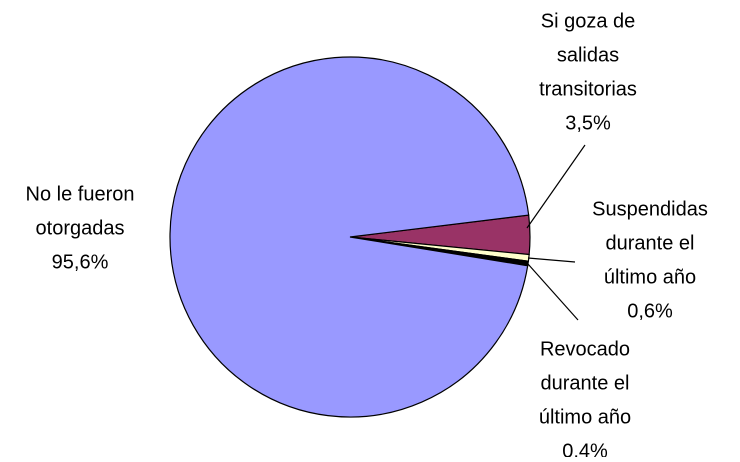 The width and height of the screenshot is (740, 462). Describe the element at coordinates (80, 262) in the screenshot. I see `value-label: 95,6%` at that location.